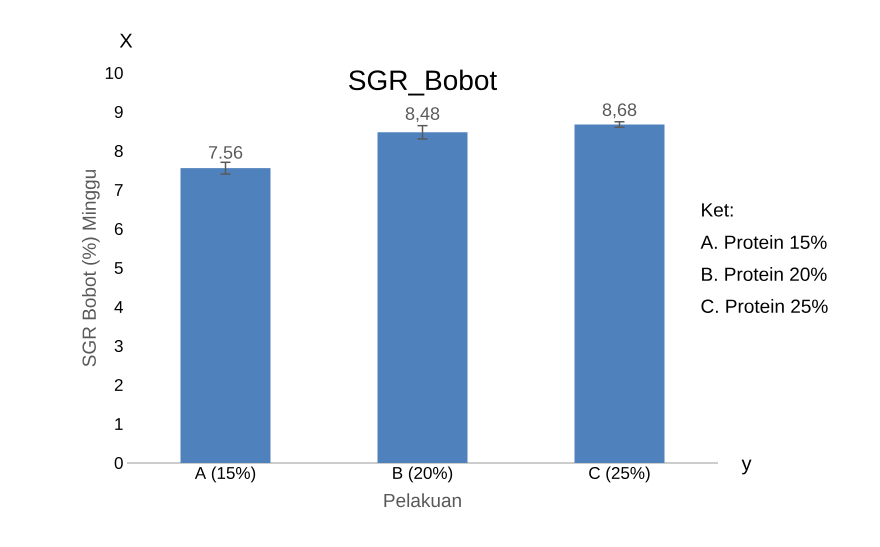 This screenshot has height=547, width=880. I want to click on y-tick-label: 1, so click(119, 424).